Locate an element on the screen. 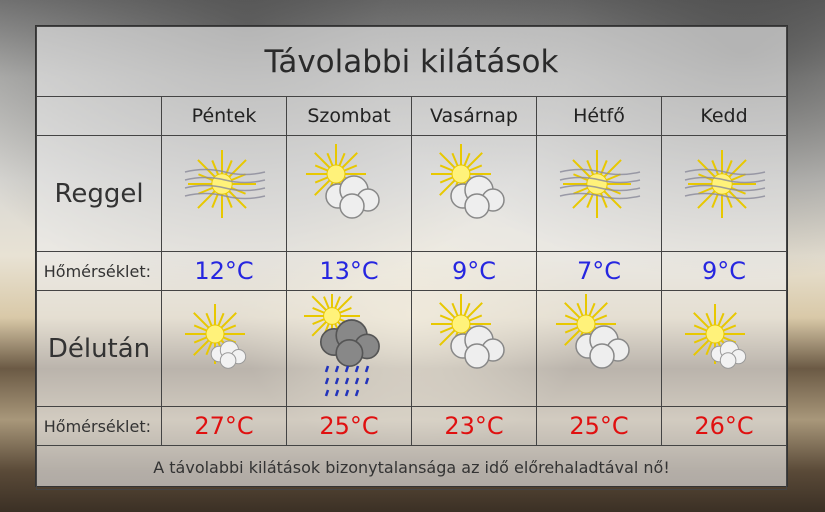 The height and width of the screenshot is (512, 825). sun-rain-icon is located at coordinates (341, 344).